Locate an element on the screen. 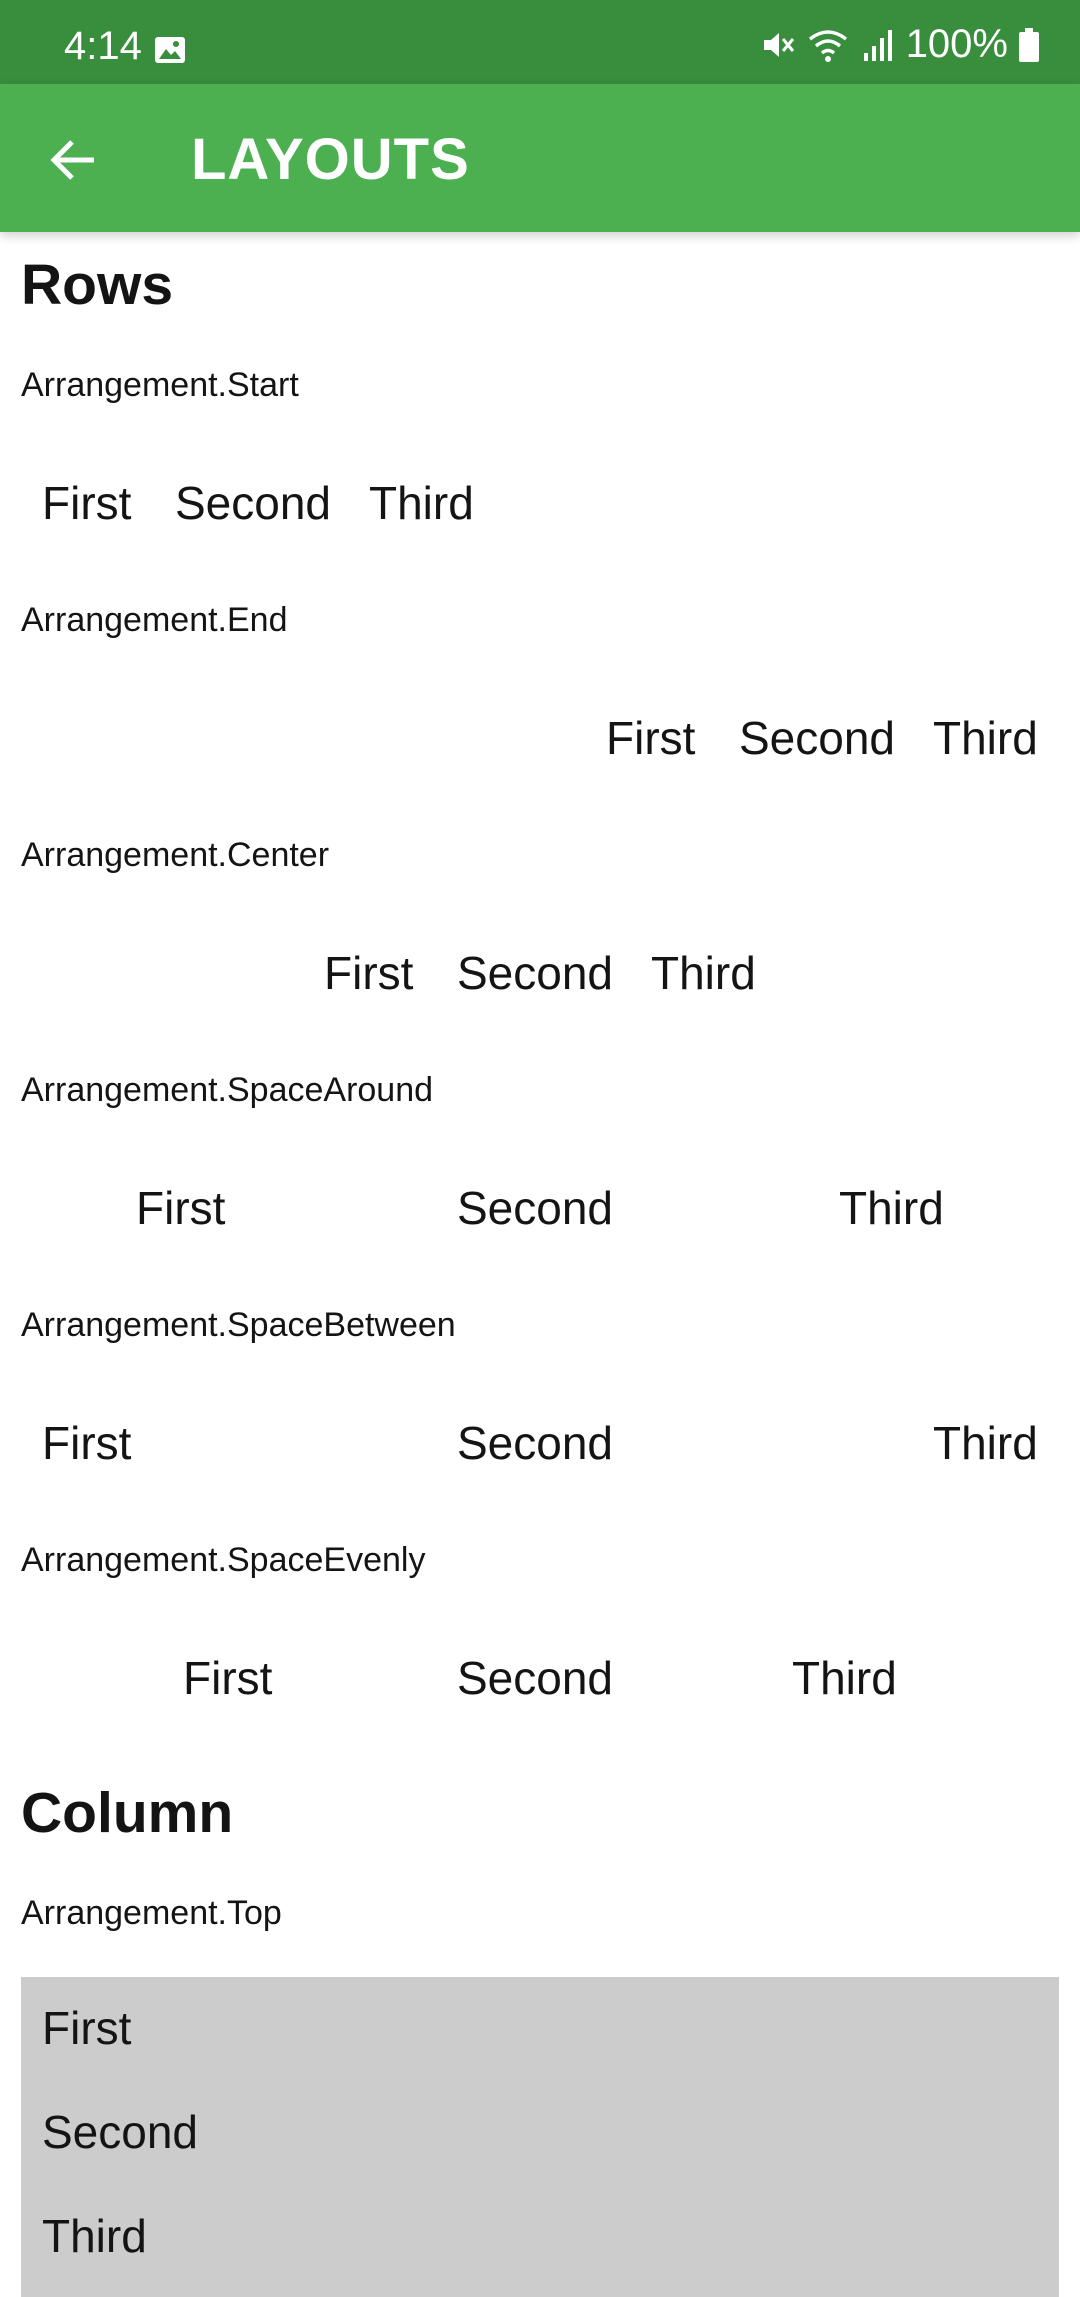 This screenshot has width=1080, height=2297. back-button is located at coordinates (74, 162).